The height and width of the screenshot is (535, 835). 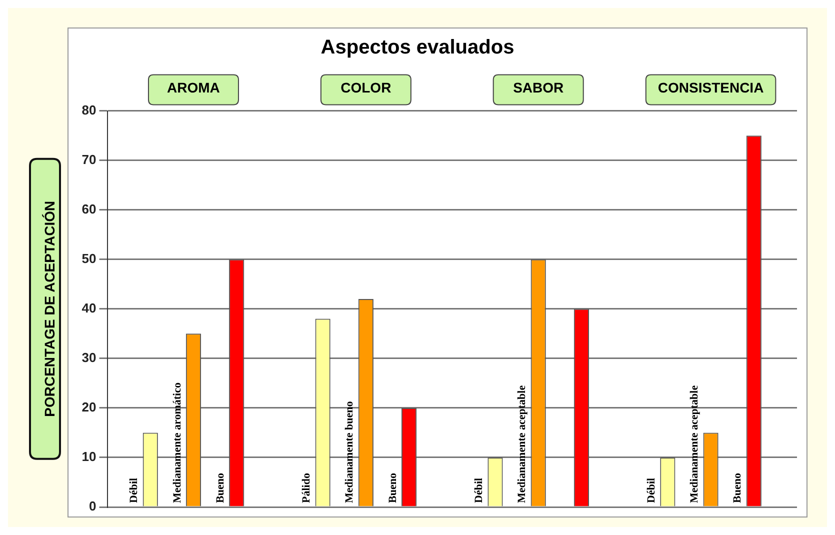 I want to click on data-label: Medianamente aromático, so click(x=177, y=442).